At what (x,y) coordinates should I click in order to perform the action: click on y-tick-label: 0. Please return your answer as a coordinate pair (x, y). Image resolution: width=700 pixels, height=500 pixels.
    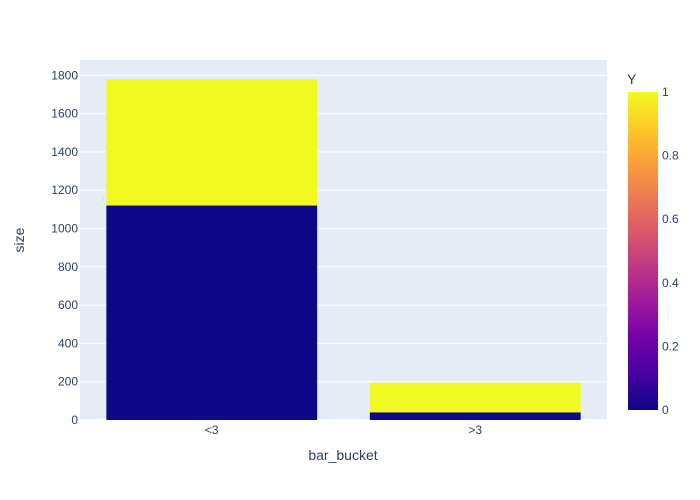
    Looking at the image, I should click on (74, 420).